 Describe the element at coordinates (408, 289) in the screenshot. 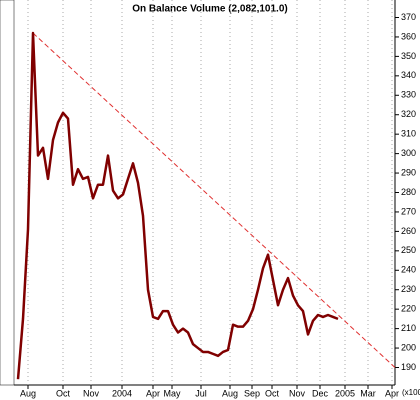

I see `y-tick-label: 230` at that location.